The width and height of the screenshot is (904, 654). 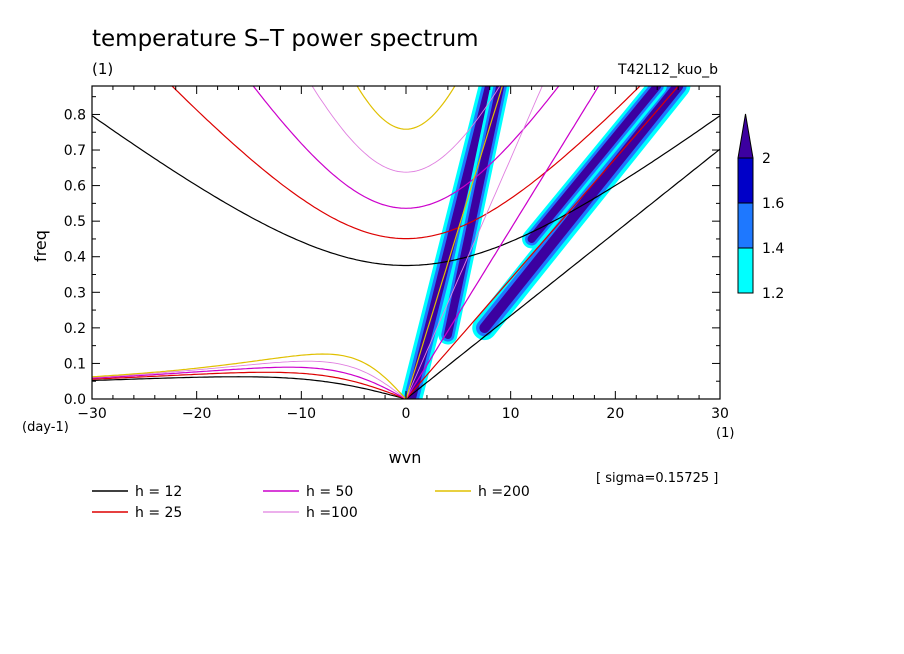 What do you see at coordinates (405, 457) in the screenshot?
I see `x-axis-label: wvn` at bounding box center [405, 457].